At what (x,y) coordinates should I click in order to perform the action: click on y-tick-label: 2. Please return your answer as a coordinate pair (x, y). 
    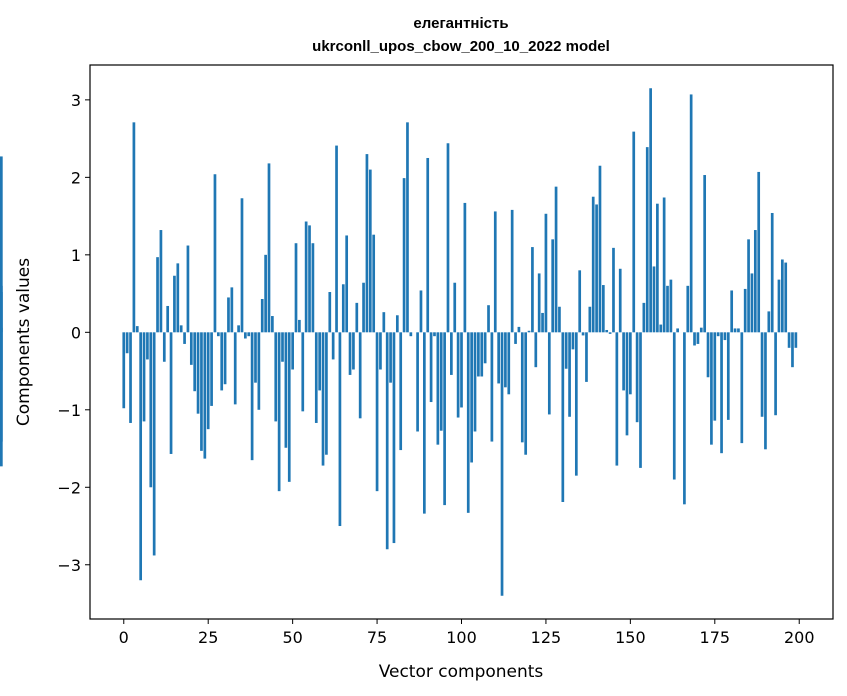
    Looking at the image, I should click on (76, 177).